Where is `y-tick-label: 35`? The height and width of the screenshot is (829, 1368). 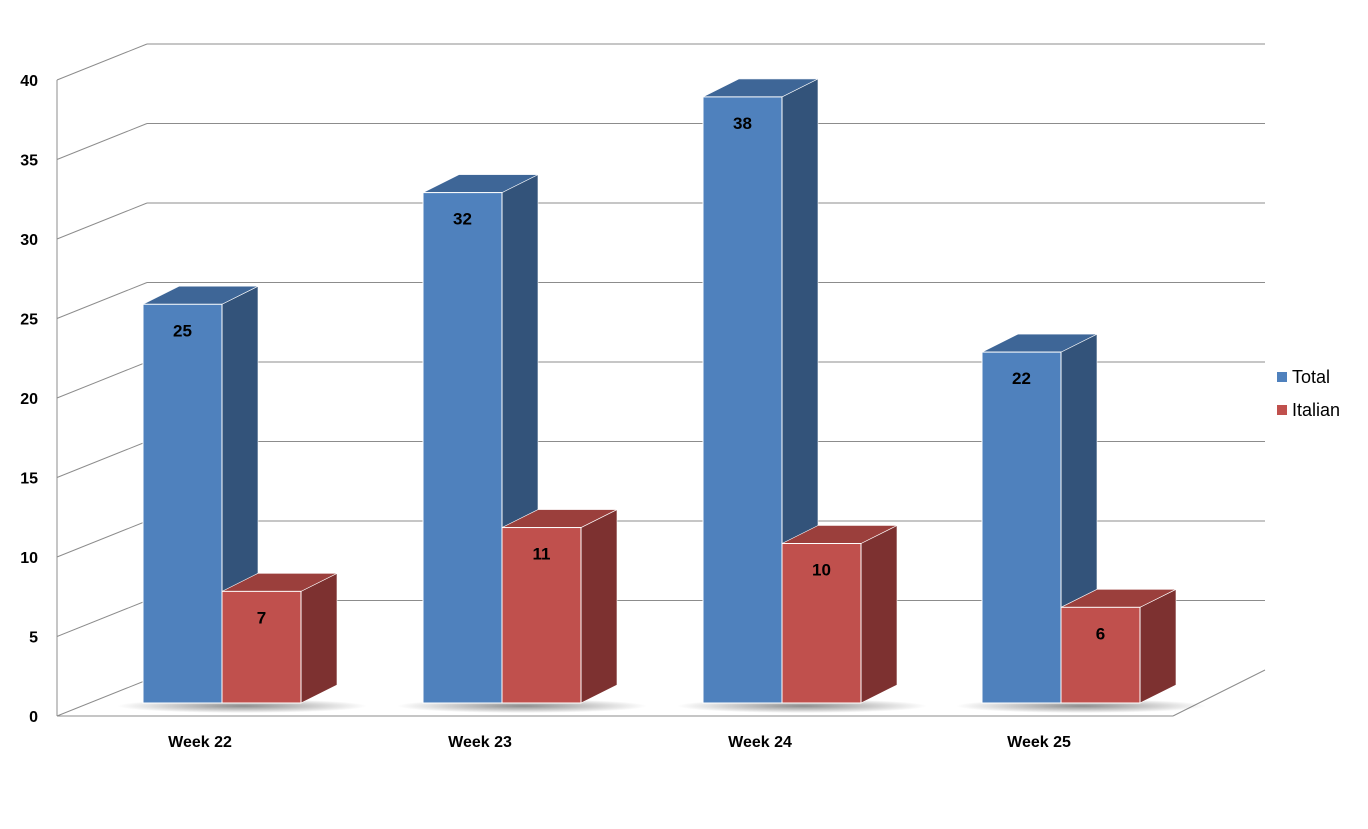 y-tick-label: 35 is located at coordinates (29, 161).